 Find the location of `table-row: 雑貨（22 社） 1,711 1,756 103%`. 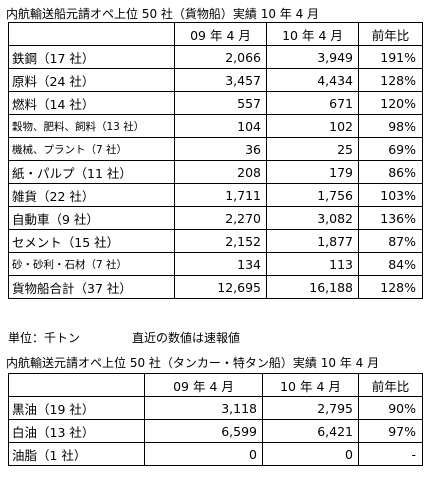

table-row: 雑貨（22 社） 1,711 1,756 103% is located at coordinates (215, 195).